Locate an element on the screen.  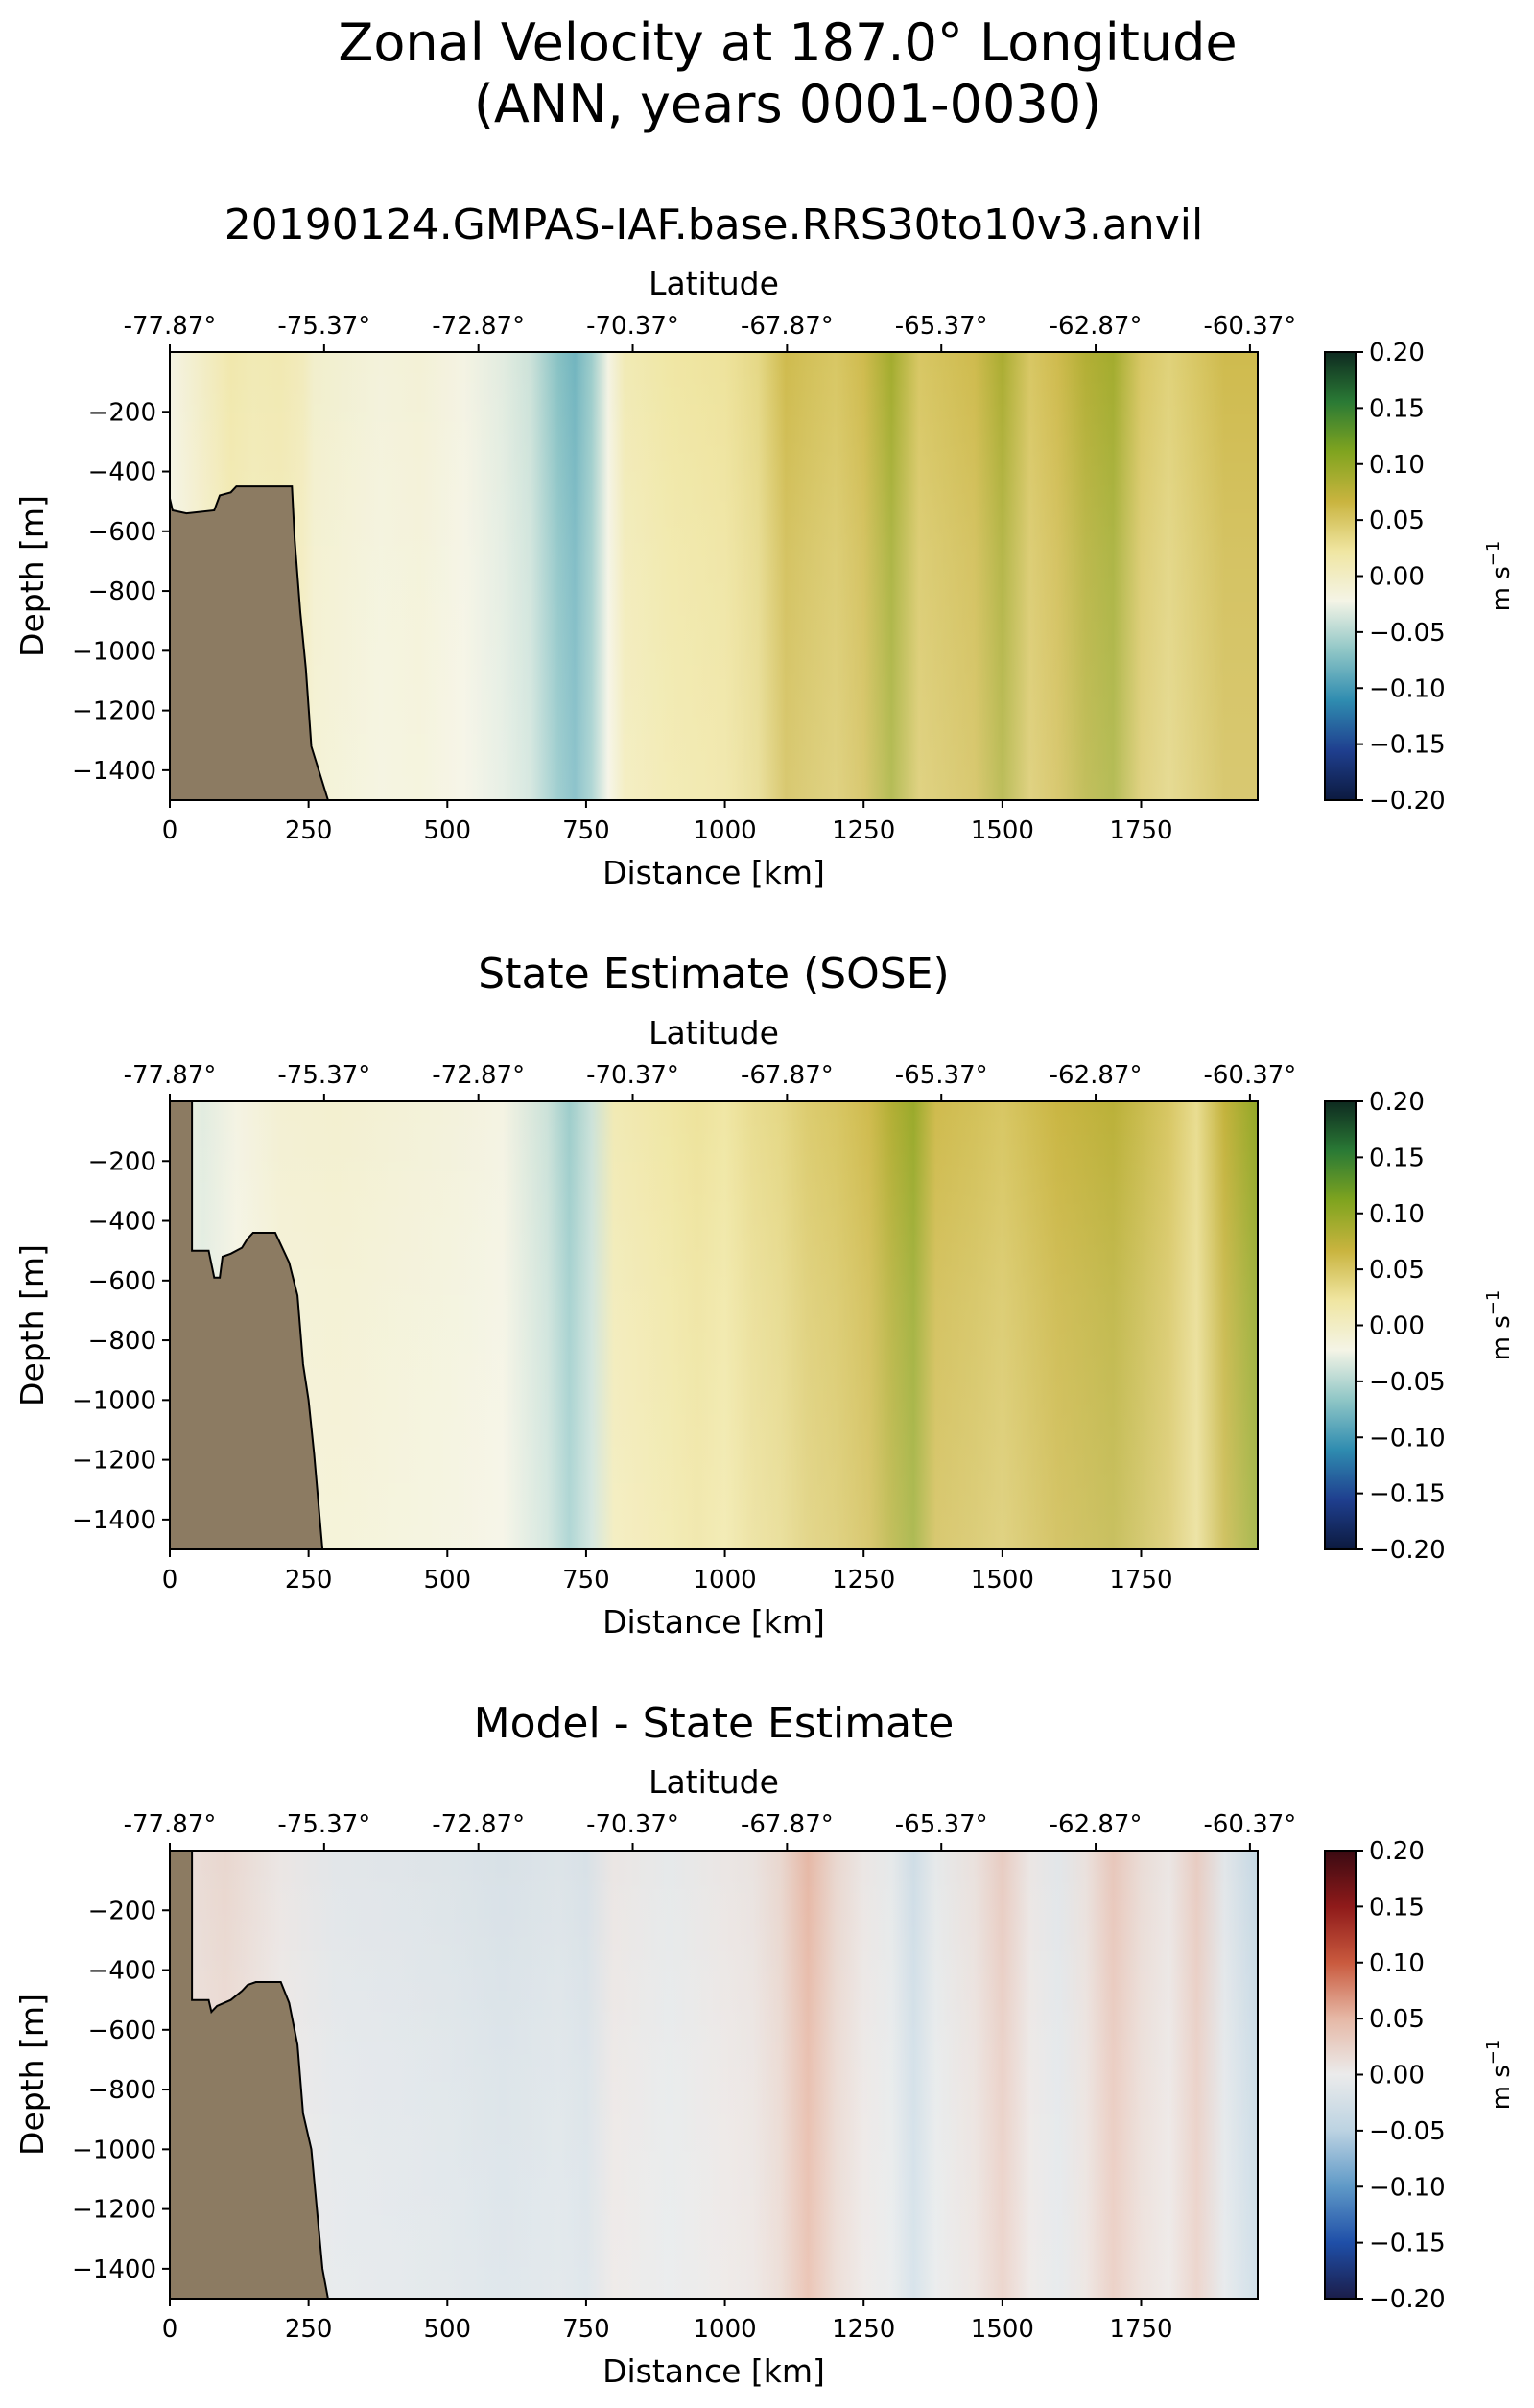
y-tick-label: −600 is located at coordinates (122, 532).